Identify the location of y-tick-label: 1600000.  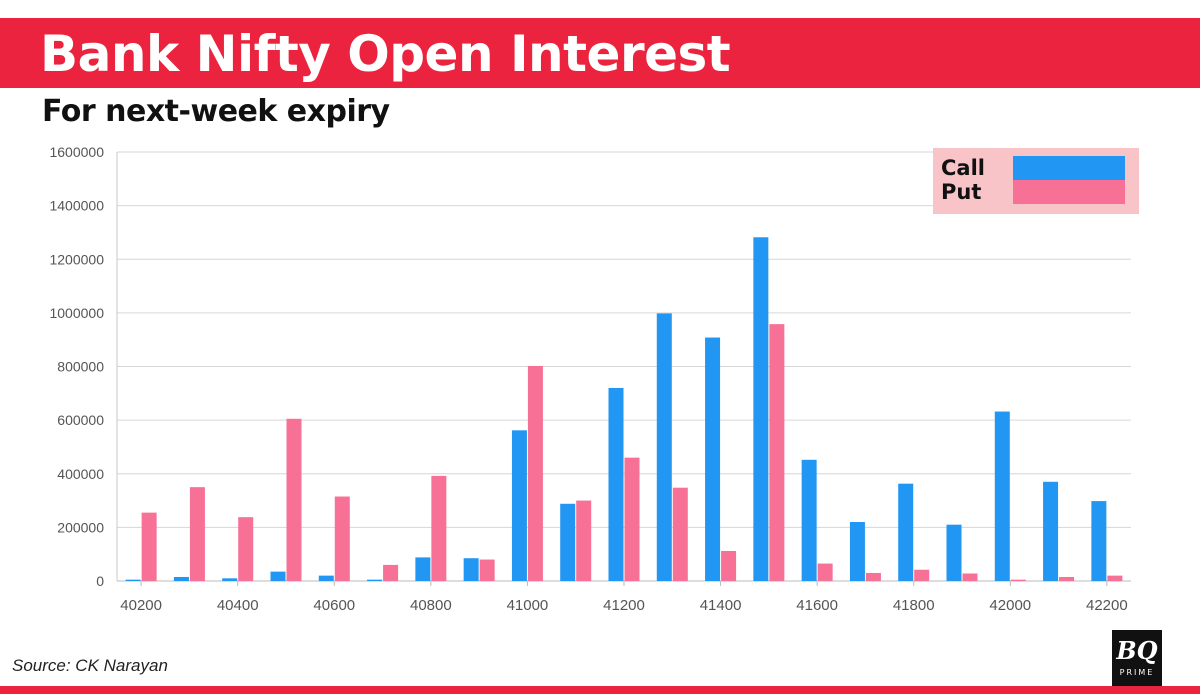
(76, 152).